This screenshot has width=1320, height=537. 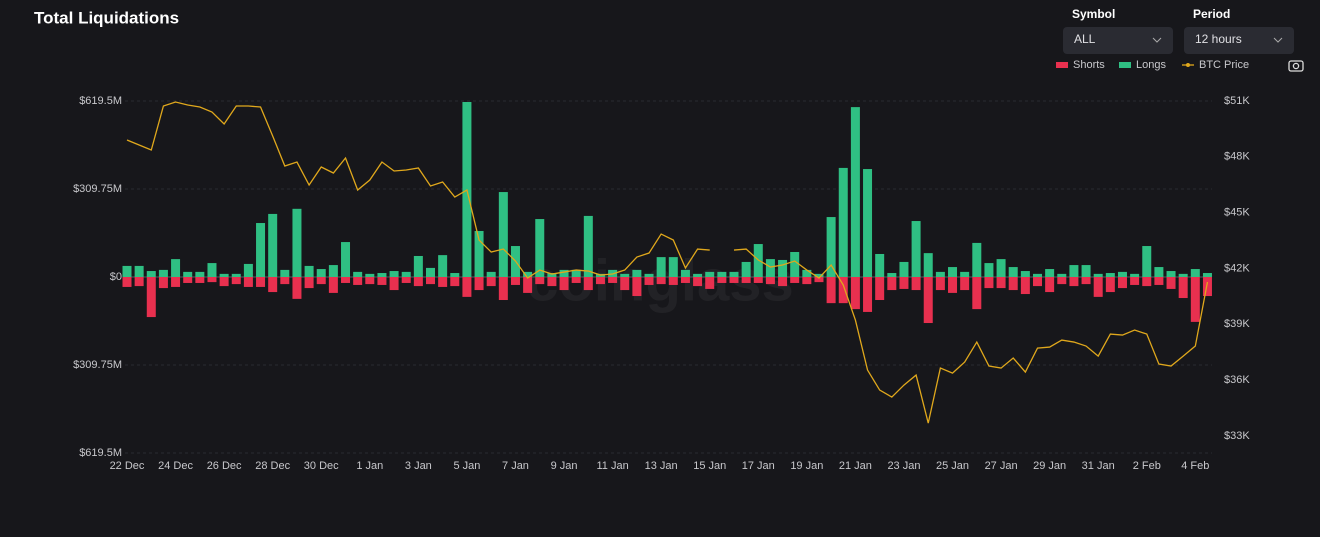 I want to click on camera-lens, so click(x=1296, y=66).